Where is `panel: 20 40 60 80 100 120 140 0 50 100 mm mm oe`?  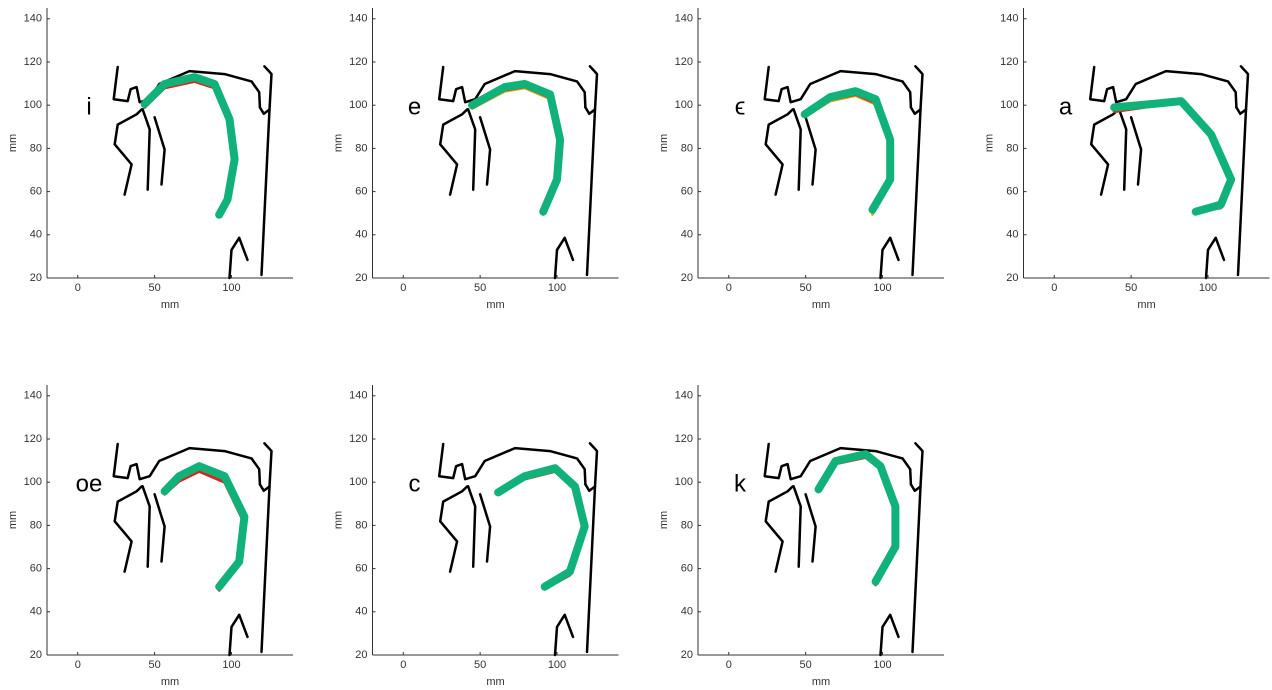
panel: 20 40 60 80 100 120 140 0 50 100 mm mm oe is located at coordinates (150, 536).